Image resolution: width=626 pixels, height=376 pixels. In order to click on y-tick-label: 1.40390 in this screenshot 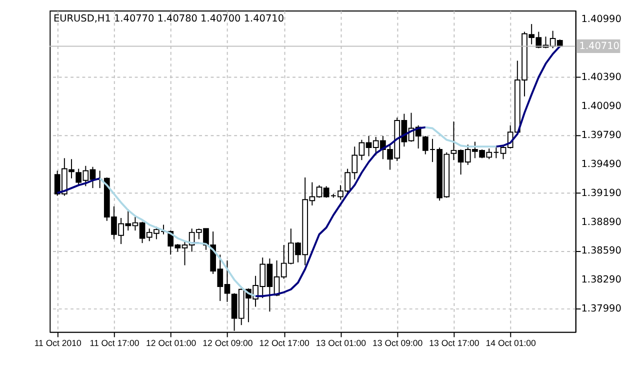, I will do `click(601, 78)`.